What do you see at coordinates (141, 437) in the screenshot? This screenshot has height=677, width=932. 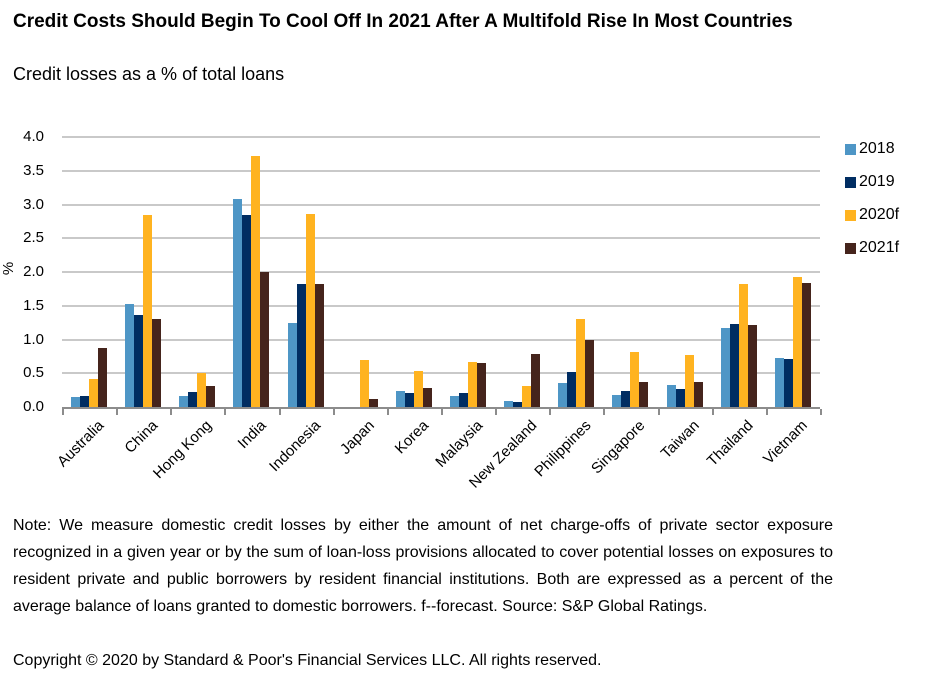 I see `x-tick-label: China` at bounding box center [141, 437].